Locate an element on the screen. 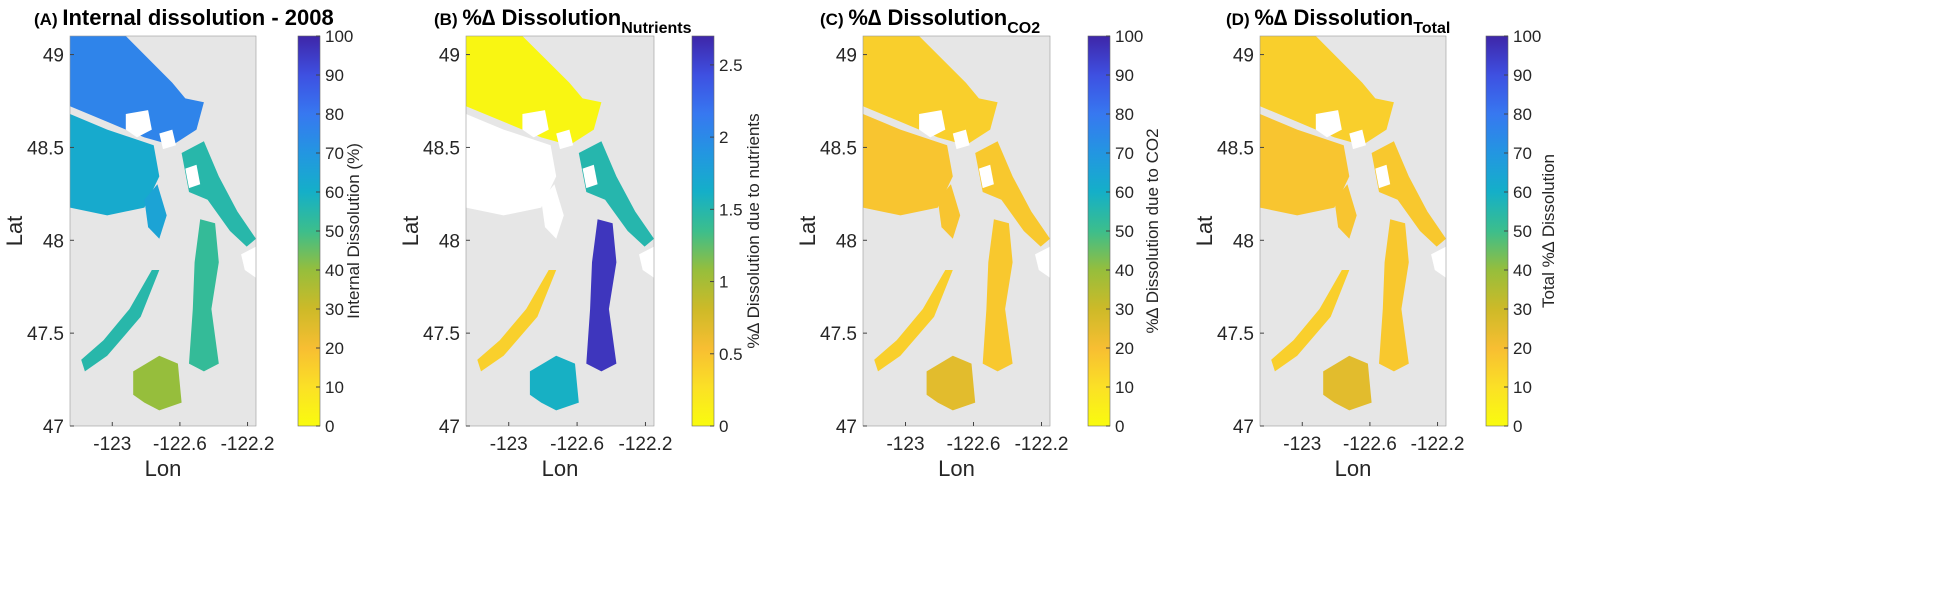 This screenshot has height=600, width=1949. colorbar-tick-label: 1 is located at coordinates (723, 282).